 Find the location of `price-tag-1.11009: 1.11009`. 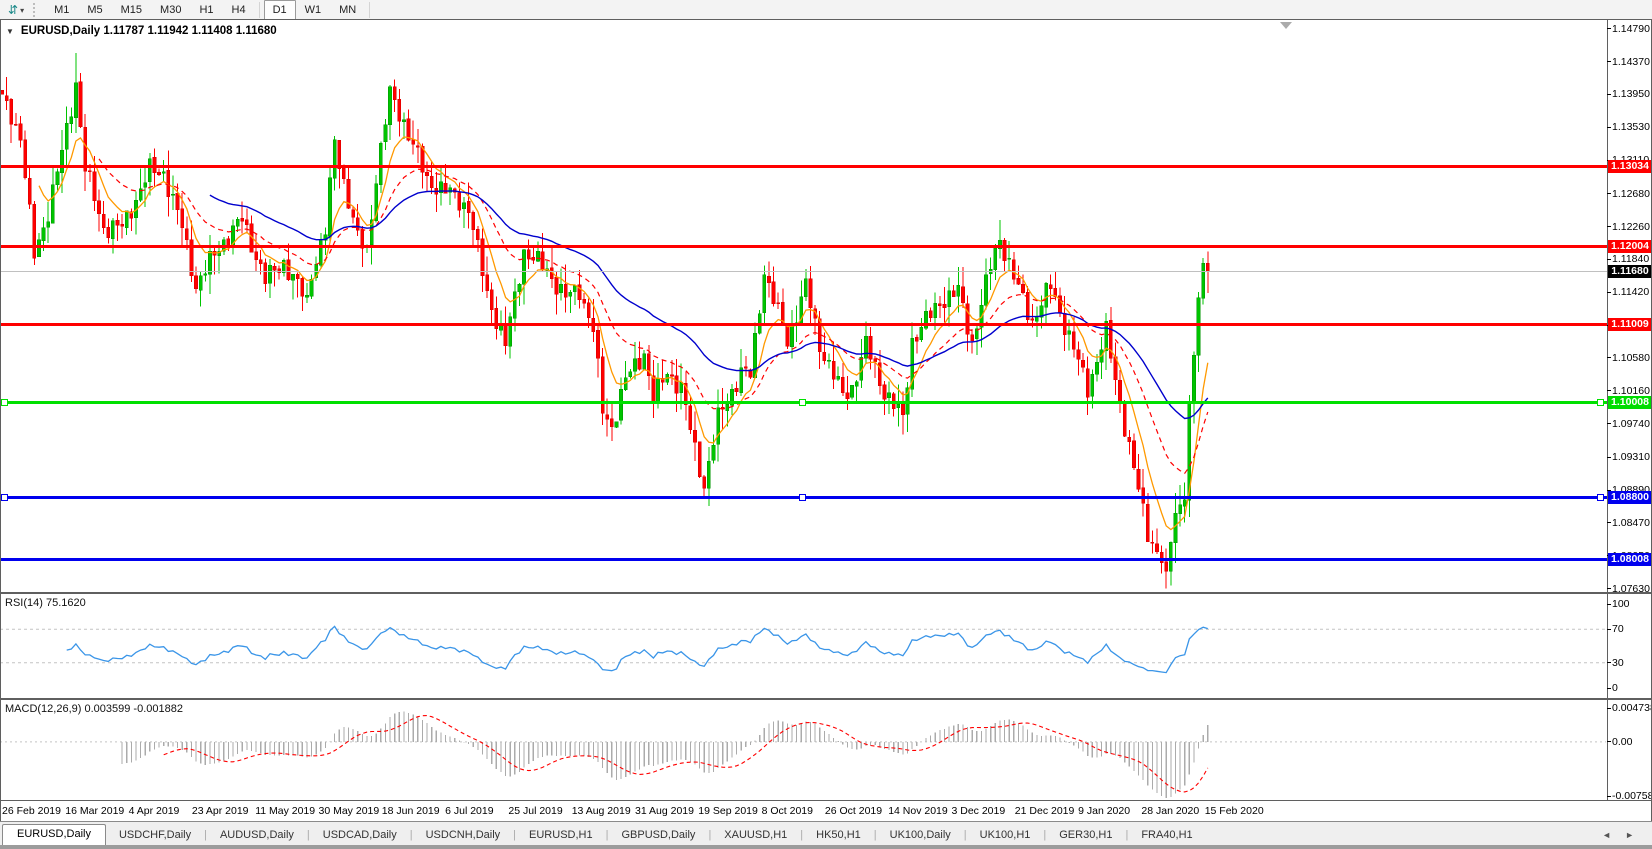

price-tag-1.11009: 1.11009 is located at coordinates (1630, 324).